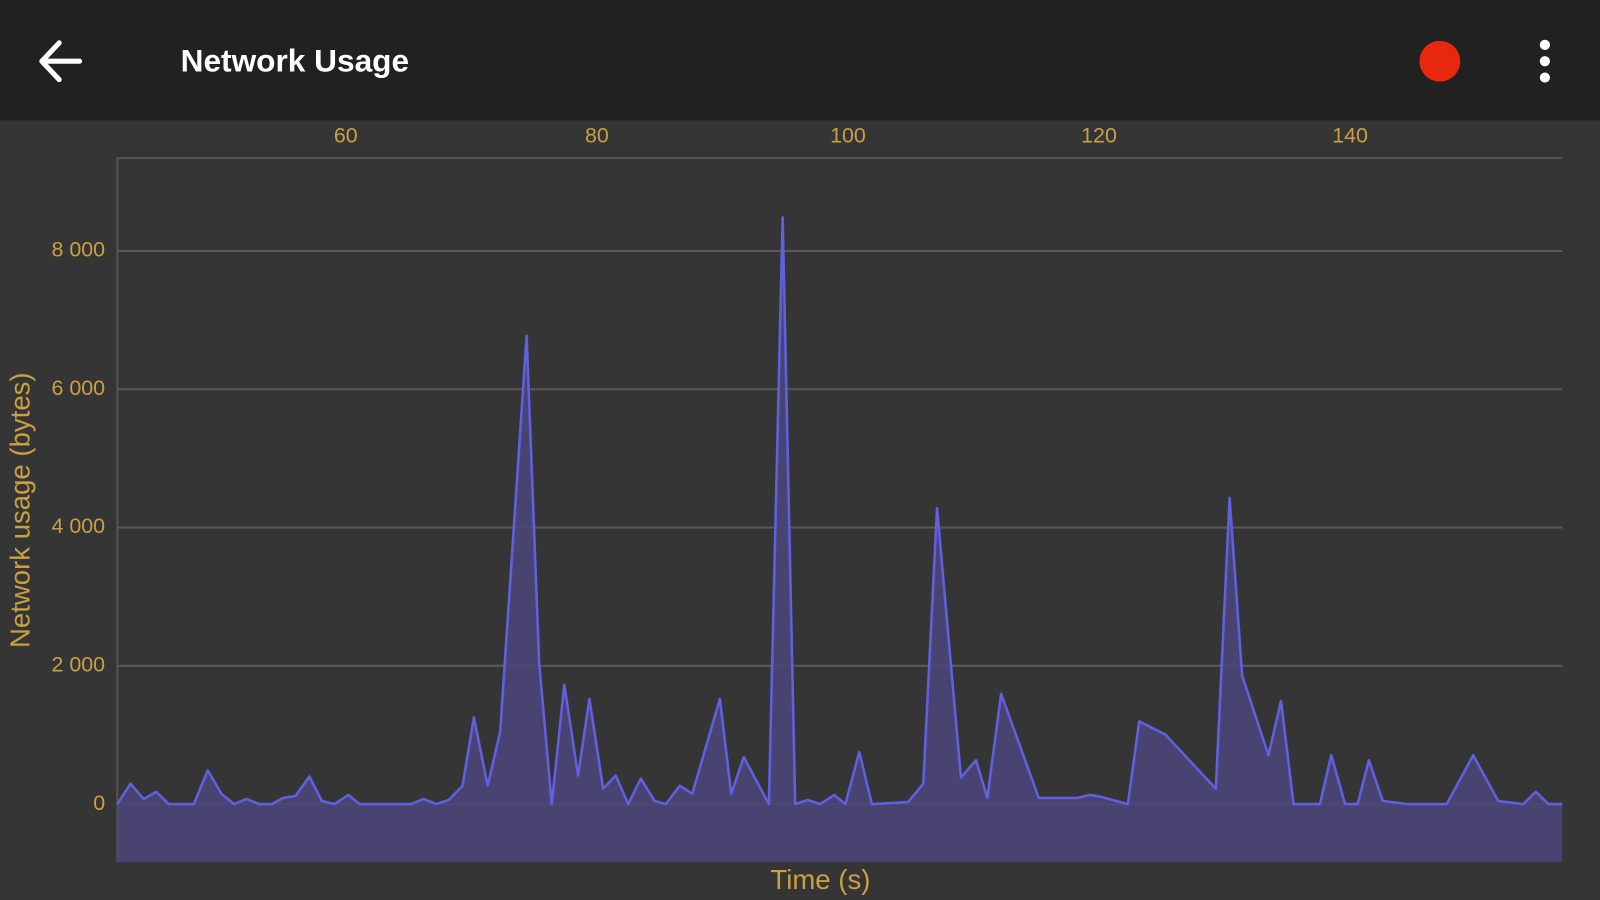 This screenshot has width=1600, height=900. What do you see at coordinates (79, 250) in the screenshot?
I see `y-tick-label: 8 000` at bounding box center [79, 250].